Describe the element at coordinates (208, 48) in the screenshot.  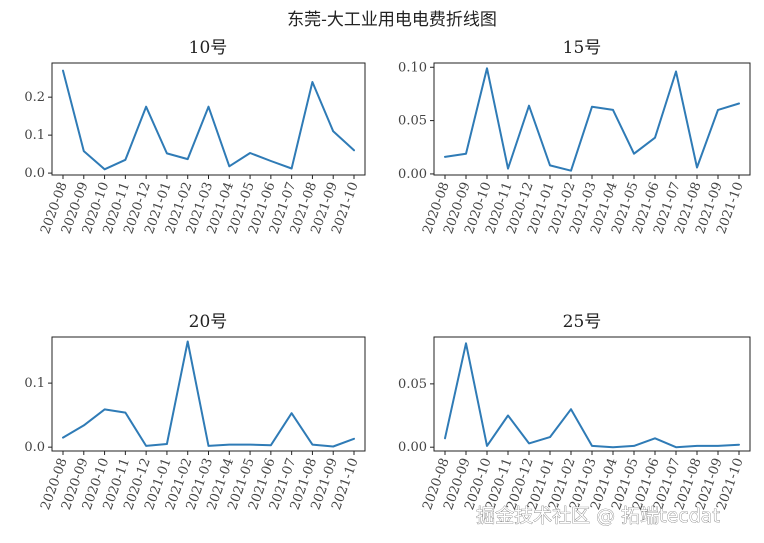
I see `subplot-title: 10号` at that location.